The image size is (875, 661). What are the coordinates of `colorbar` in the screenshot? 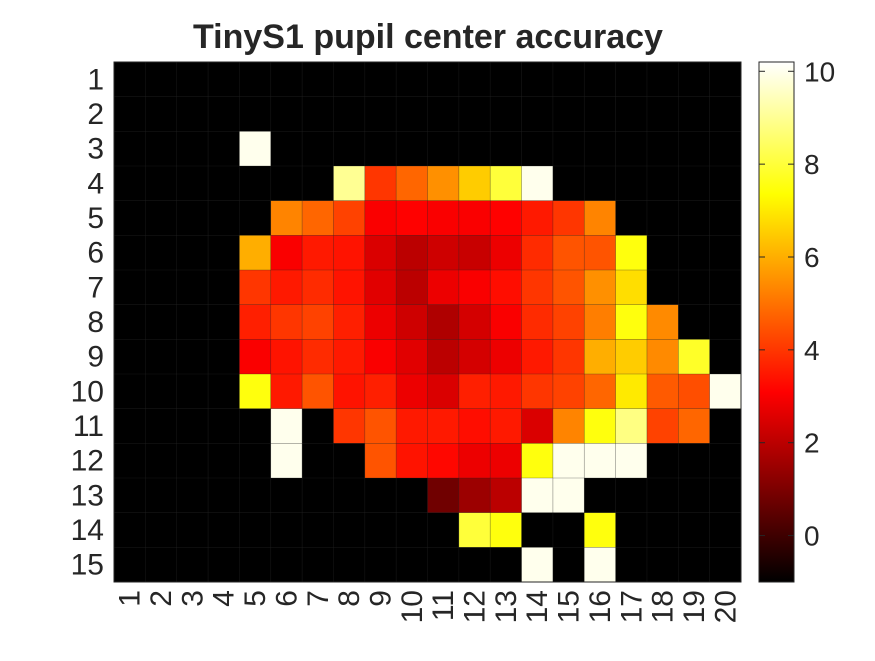 It's located at (776, 322).